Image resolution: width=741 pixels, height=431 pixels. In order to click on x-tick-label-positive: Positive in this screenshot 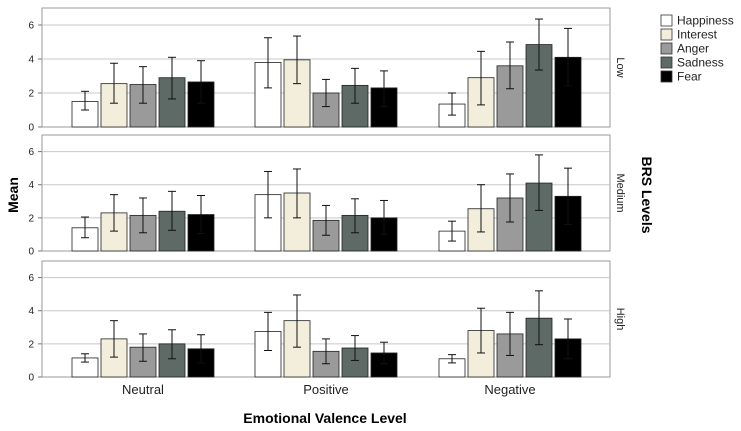, I will do `click(326, 389)`.